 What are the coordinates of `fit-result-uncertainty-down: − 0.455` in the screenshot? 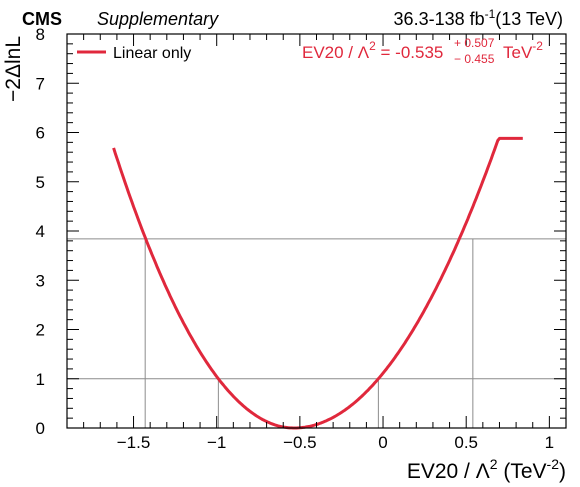 It's located at (474, 59).